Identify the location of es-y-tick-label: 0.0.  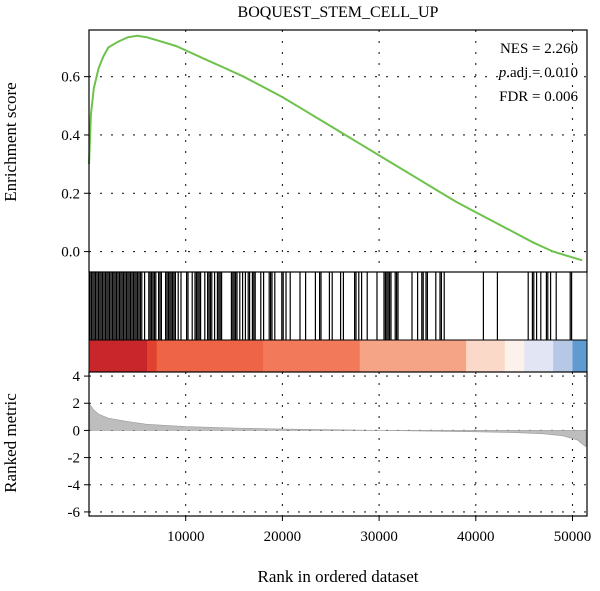
(70, 253).